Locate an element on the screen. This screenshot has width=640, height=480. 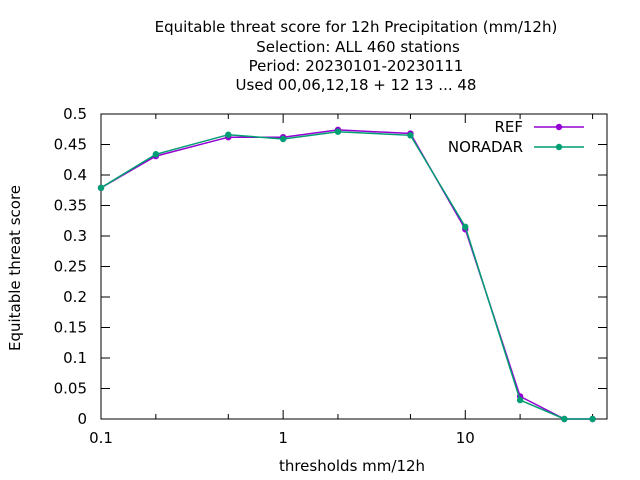
x-axis-label: thresholds mm/12h is located at coordinates (352, 466).